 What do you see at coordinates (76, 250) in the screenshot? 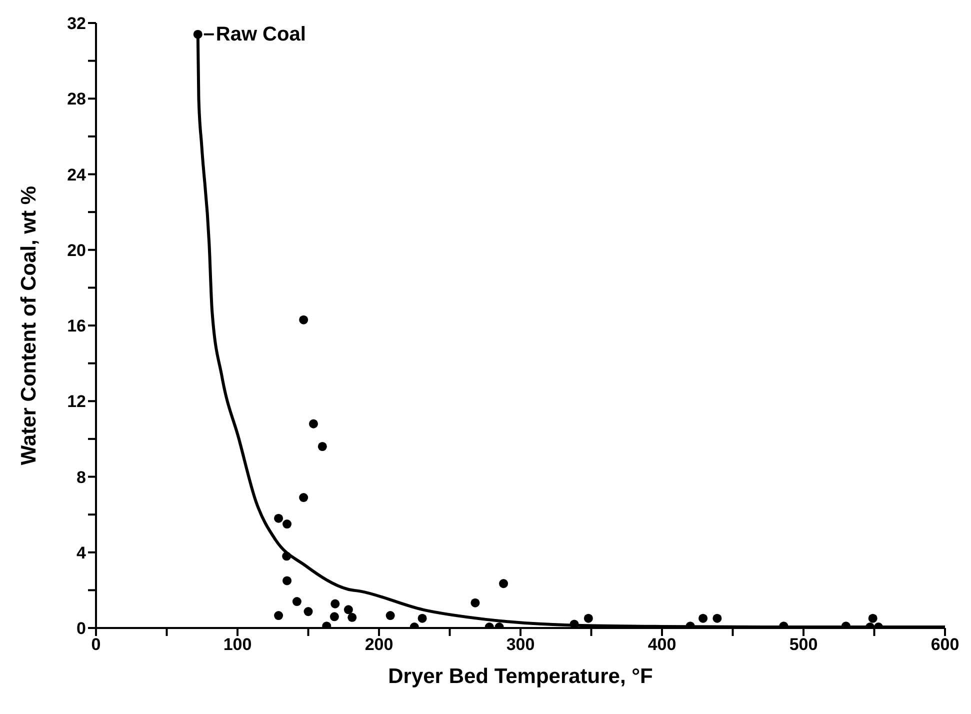
I see `y-tick-label: 20` at bounding box center [76, 250].